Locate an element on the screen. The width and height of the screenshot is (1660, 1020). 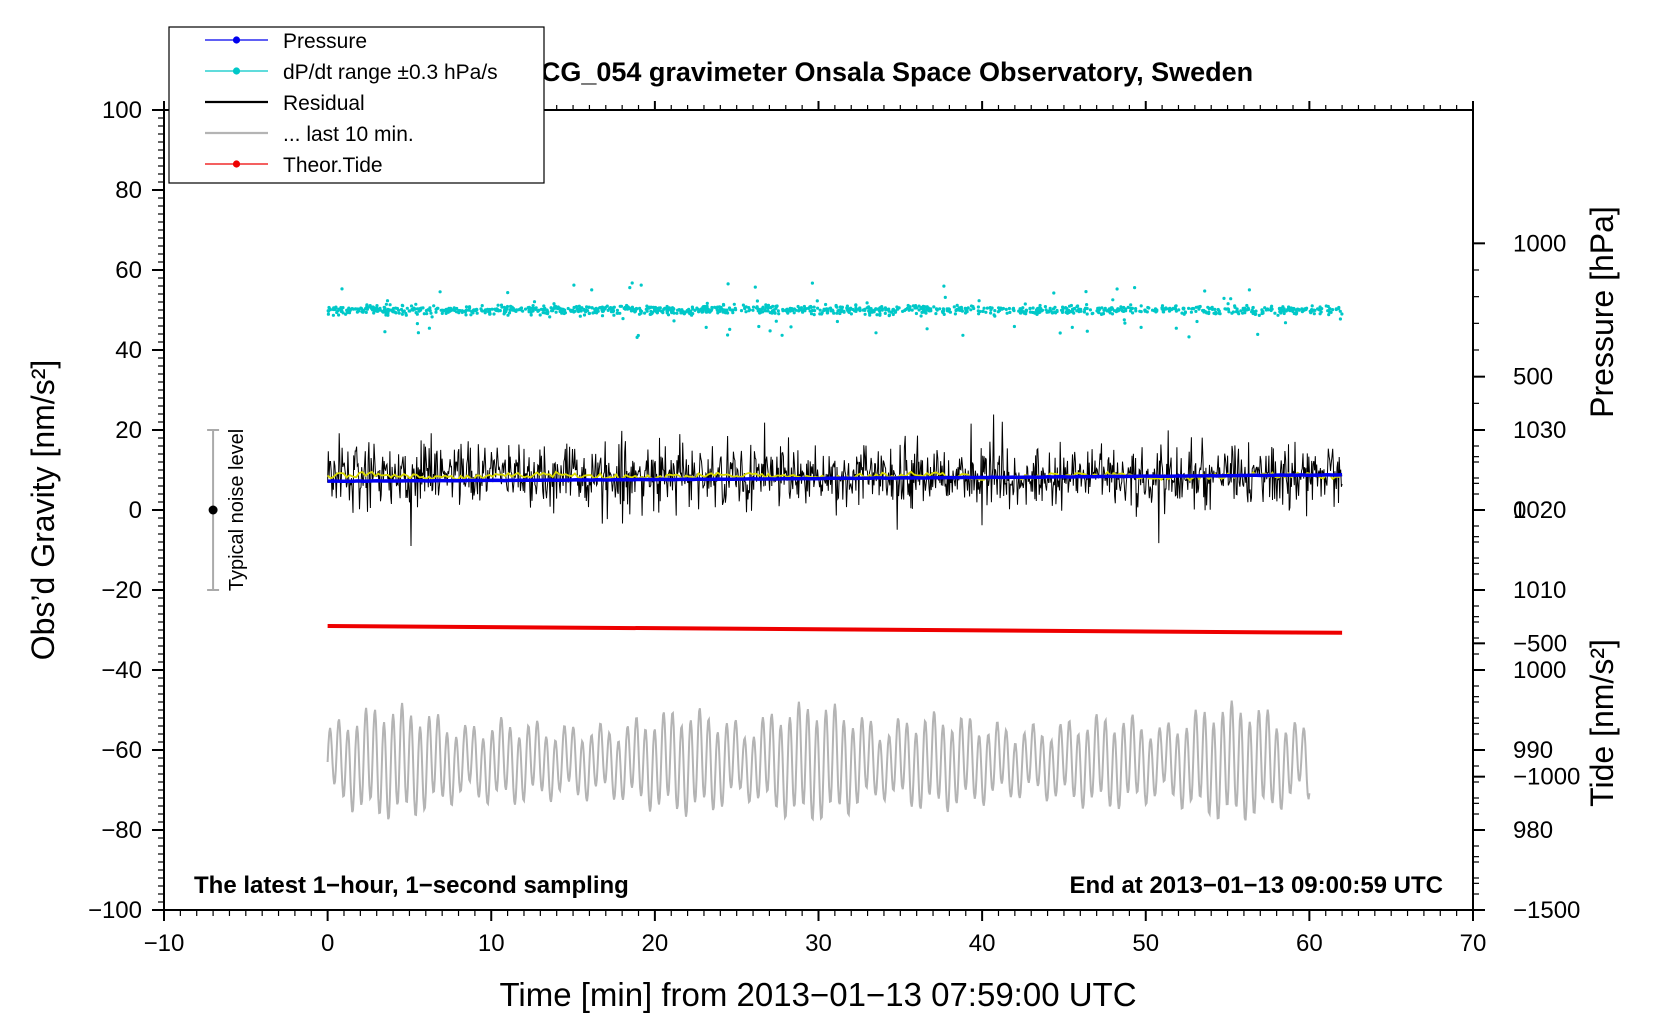
tide-tick-label: 0 is located at coordinates (1519, 510).